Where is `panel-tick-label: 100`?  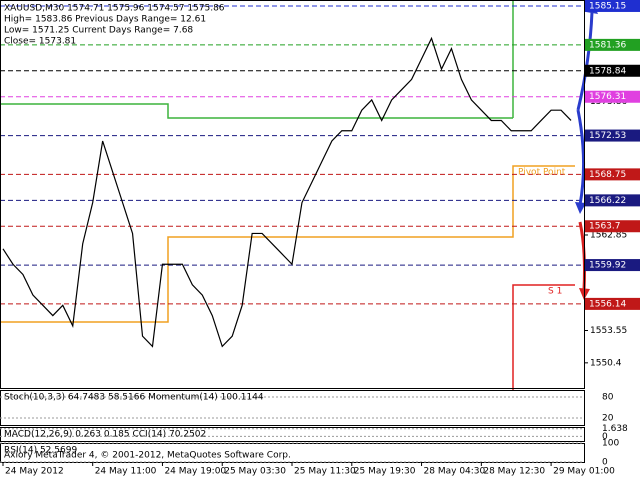 panel-tick-label: 100 is located at coordinates (610, 444).